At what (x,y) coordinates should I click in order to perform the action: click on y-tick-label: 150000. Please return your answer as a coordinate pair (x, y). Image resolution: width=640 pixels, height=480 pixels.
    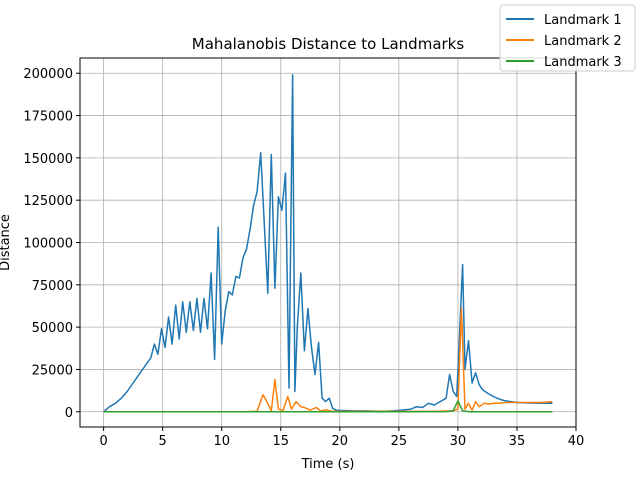
    Looking at the image, I should click on (48, 159).